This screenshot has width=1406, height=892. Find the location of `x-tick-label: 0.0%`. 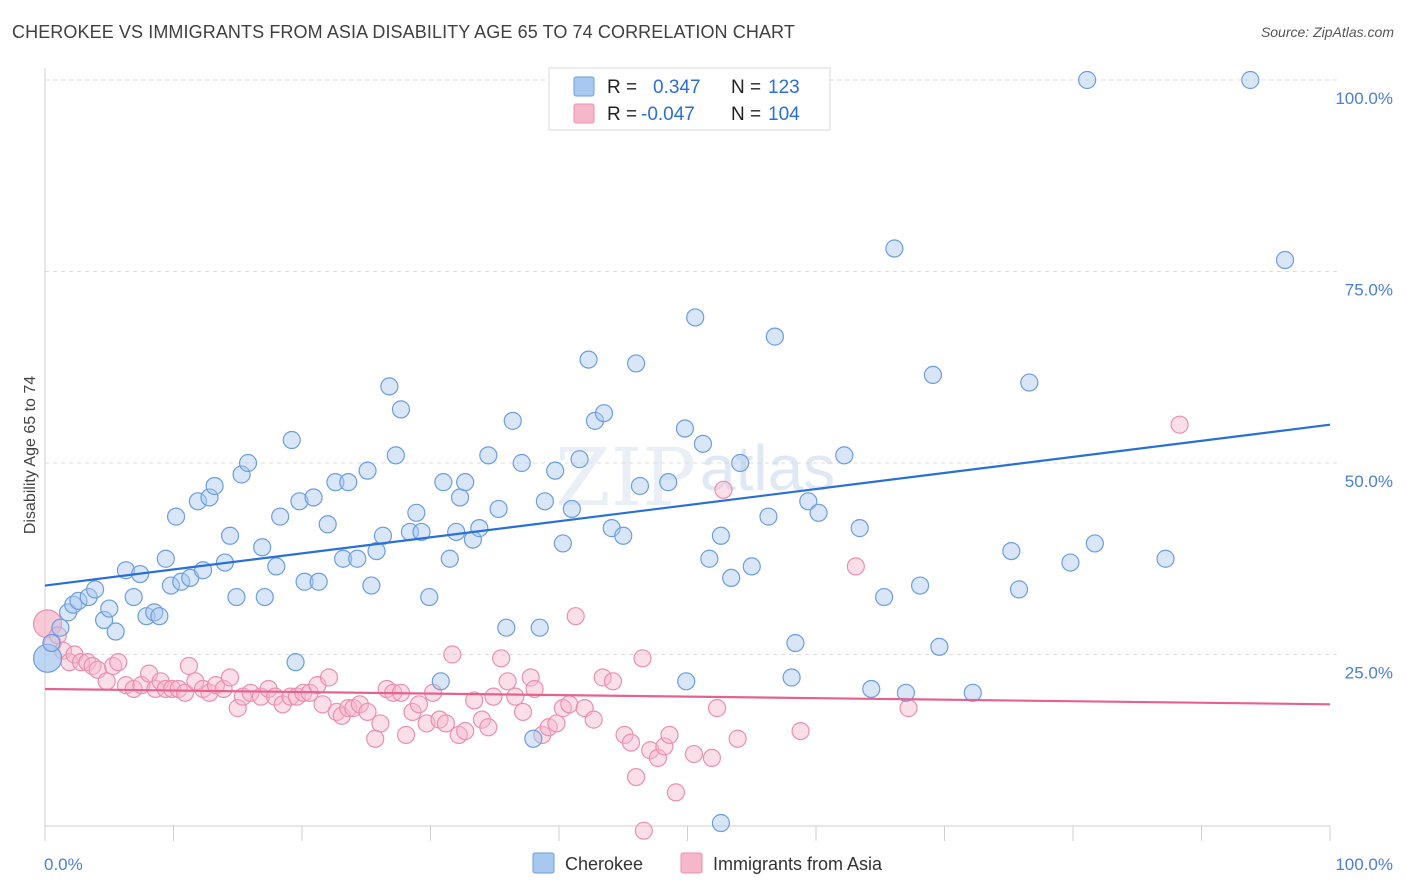

x-tick-label: 0.0% is located at coordinates (63, 864).